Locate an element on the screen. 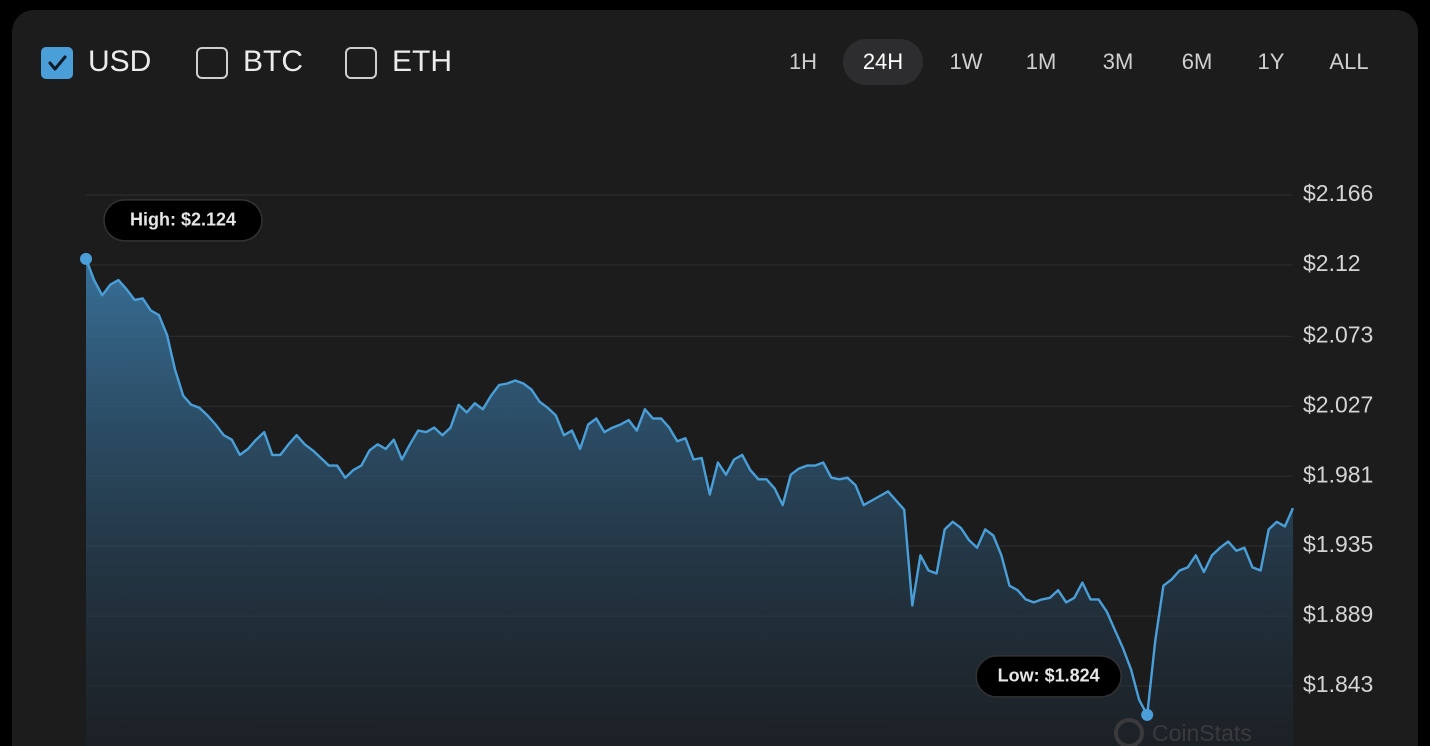 This screenshot has height=746, width=1430. currency-toggle: BTC is located at coordinates (249, 62).